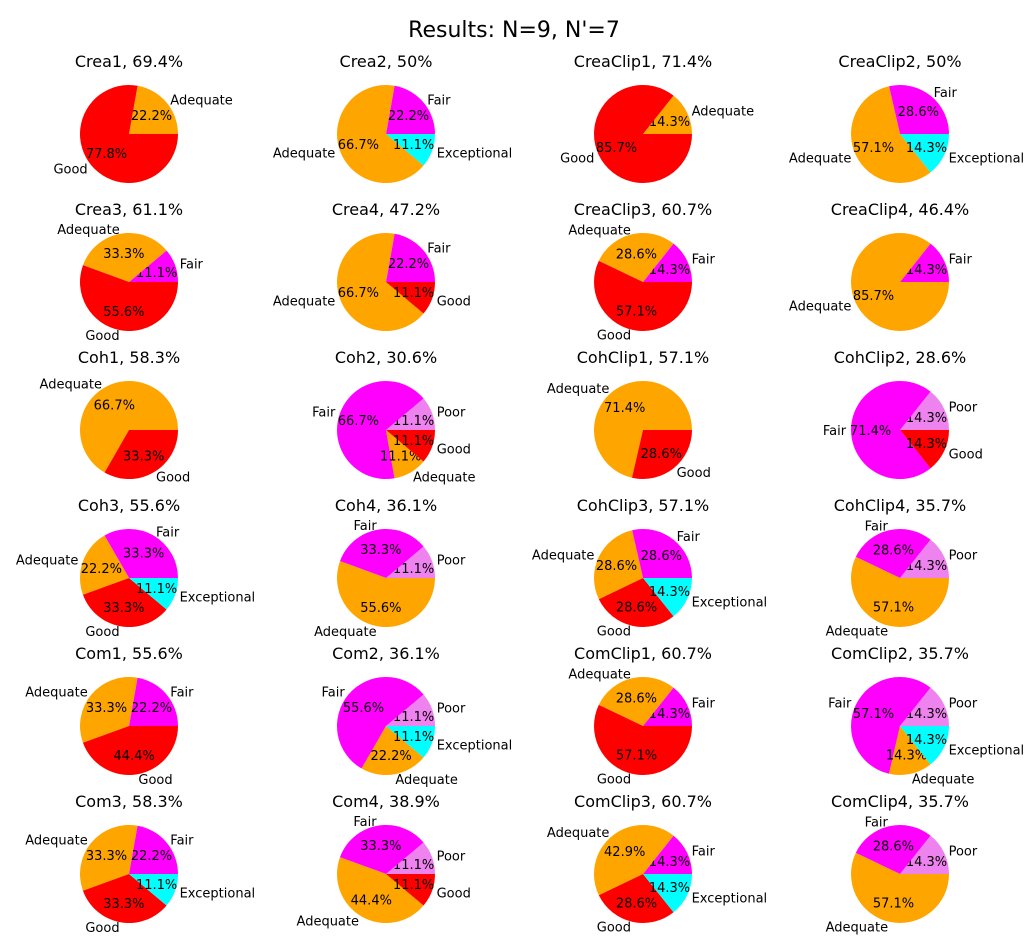  Describe the element at coordinates (880, 265) in the screenshot. I see `pie-creaclip4: CreaClip4, 46.4% 14.3%Fair 85.7%Adequate` at that location.